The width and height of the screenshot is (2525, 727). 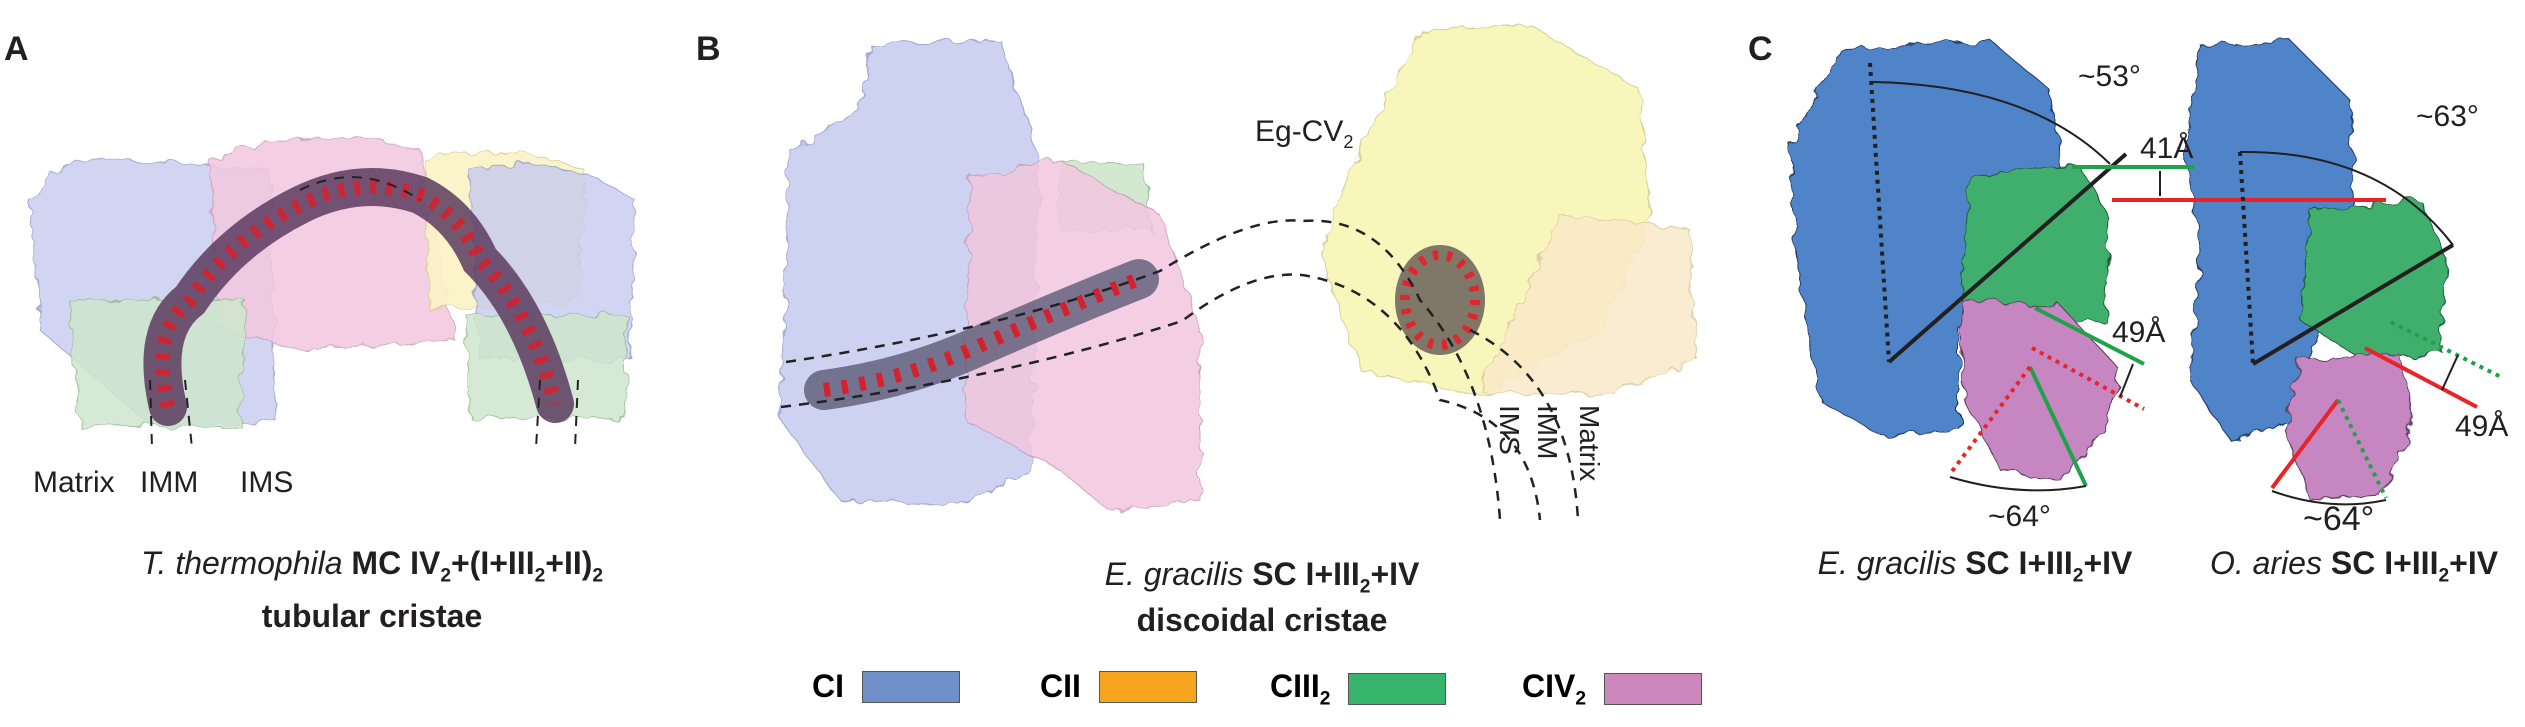 What do you see at coordinates (1547, 432) in the screenshot?
I see `imm-label-b: IMM` at bounding box center [1547, 432].